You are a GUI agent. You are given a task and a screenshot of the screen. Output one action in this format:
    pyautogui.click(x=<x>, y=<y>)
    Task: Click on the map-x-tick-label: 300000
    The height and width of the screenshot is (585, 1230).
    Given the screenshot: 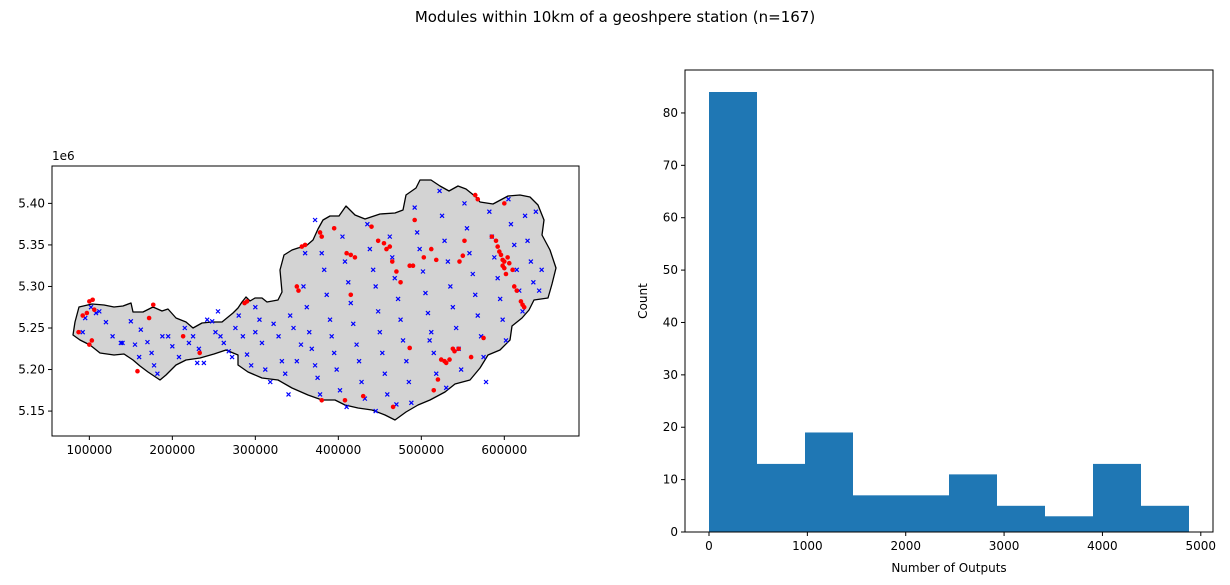 What is the action you would take?
    pyautogui.click(x=255, y=450)
    